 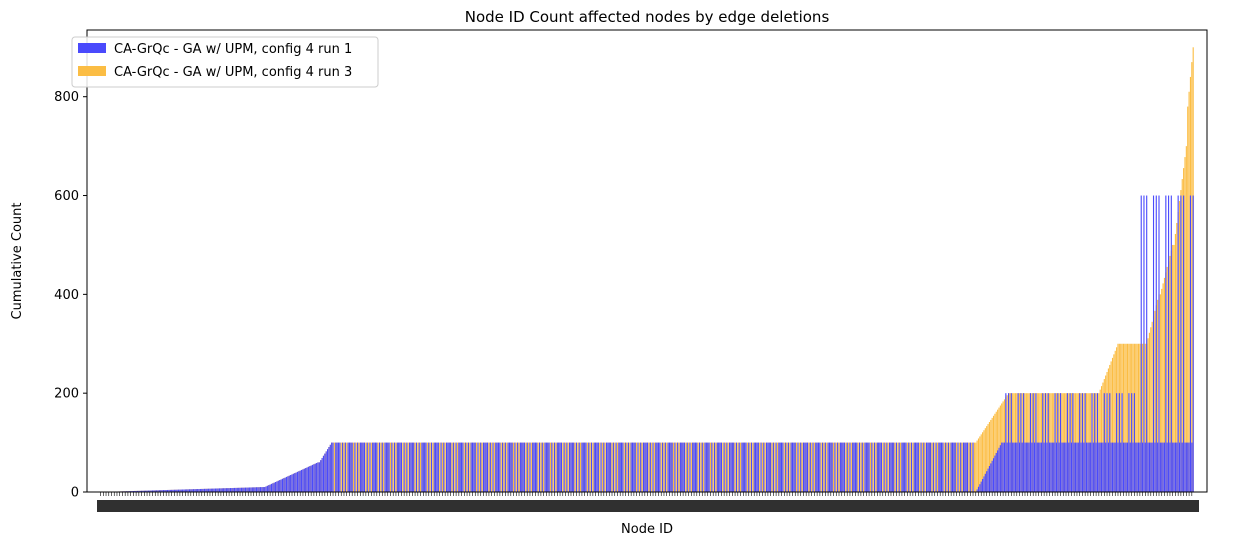 I want to click on legend-frame, so click(x=225, y=62).